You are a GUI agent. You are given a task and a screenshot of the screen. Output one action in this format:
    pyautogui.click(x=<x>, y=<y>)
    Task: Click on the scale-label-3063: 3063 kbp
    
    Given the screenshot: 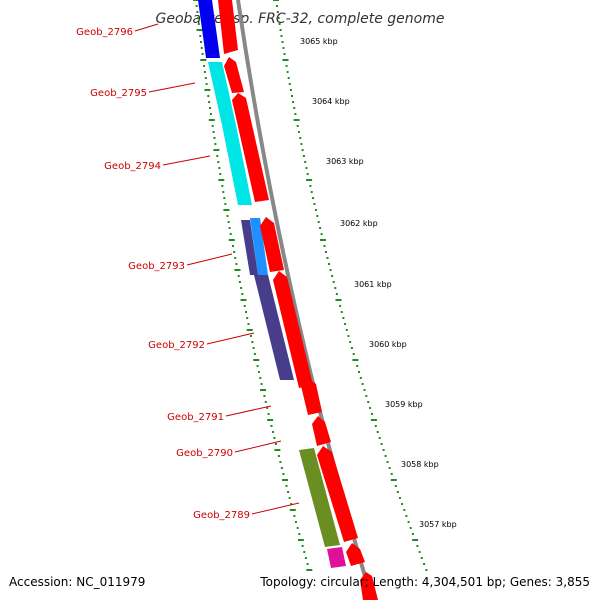 What is the action you would take?
    pyautogui.click(x=345, y=161)
    